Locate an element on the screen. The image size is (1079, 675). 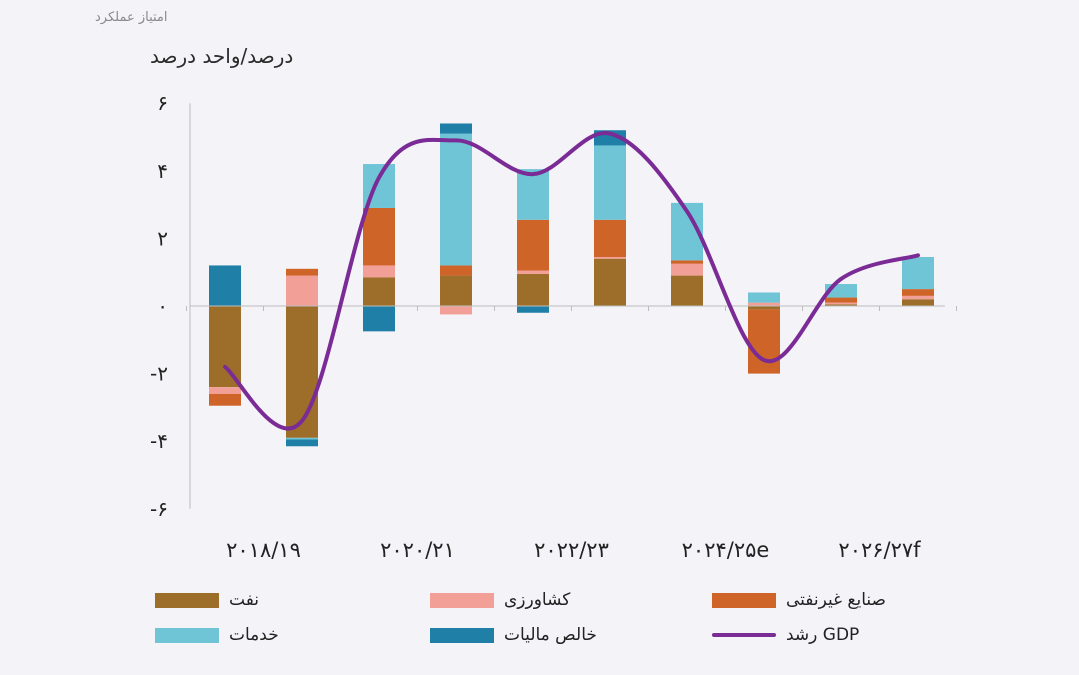
y-tick-label: -۴ is located at coordinates (159, 441).